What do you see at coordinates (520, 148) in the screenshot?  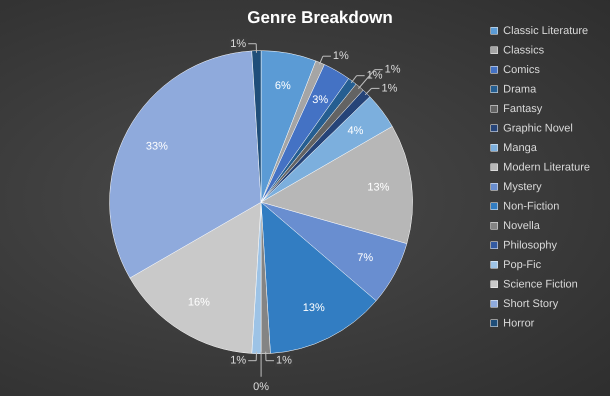 I see `legend-label: Manga` at bounding box center [520, 148].